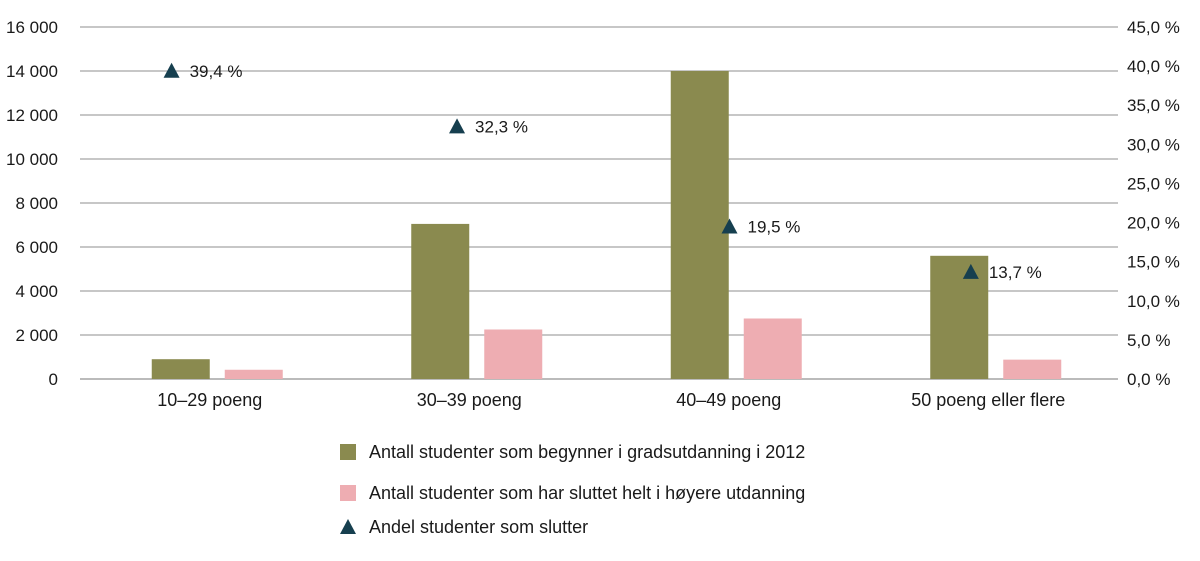 The width and height of the screenshot is (1200, 561). Describe the element at coordinates (478, 527) in the screenshot. I see `legend-label: Andel studenter som slutter` at that location.